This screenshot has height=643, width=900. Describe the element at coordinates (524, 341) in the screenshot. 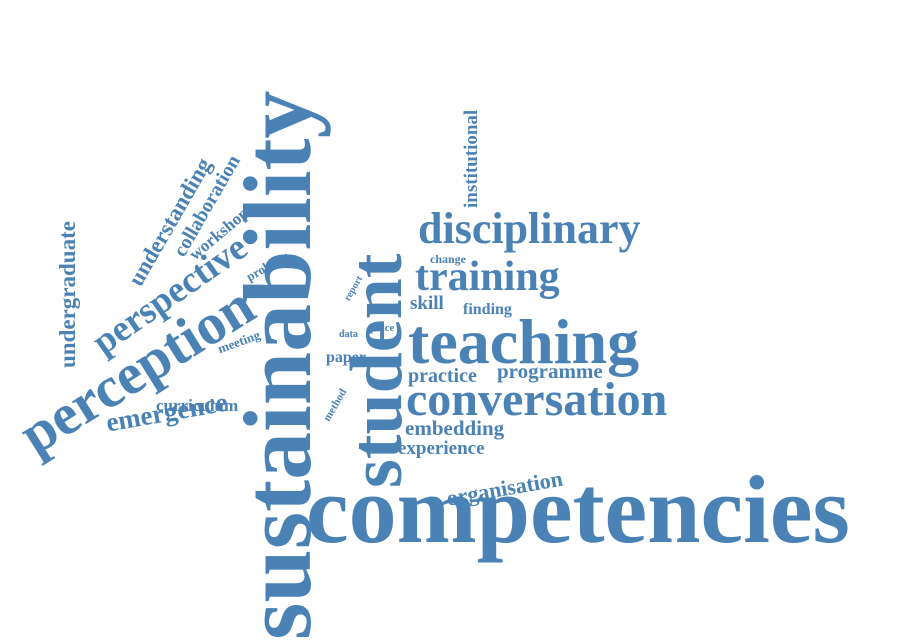

I see `word-teaching: teaching` at that location.